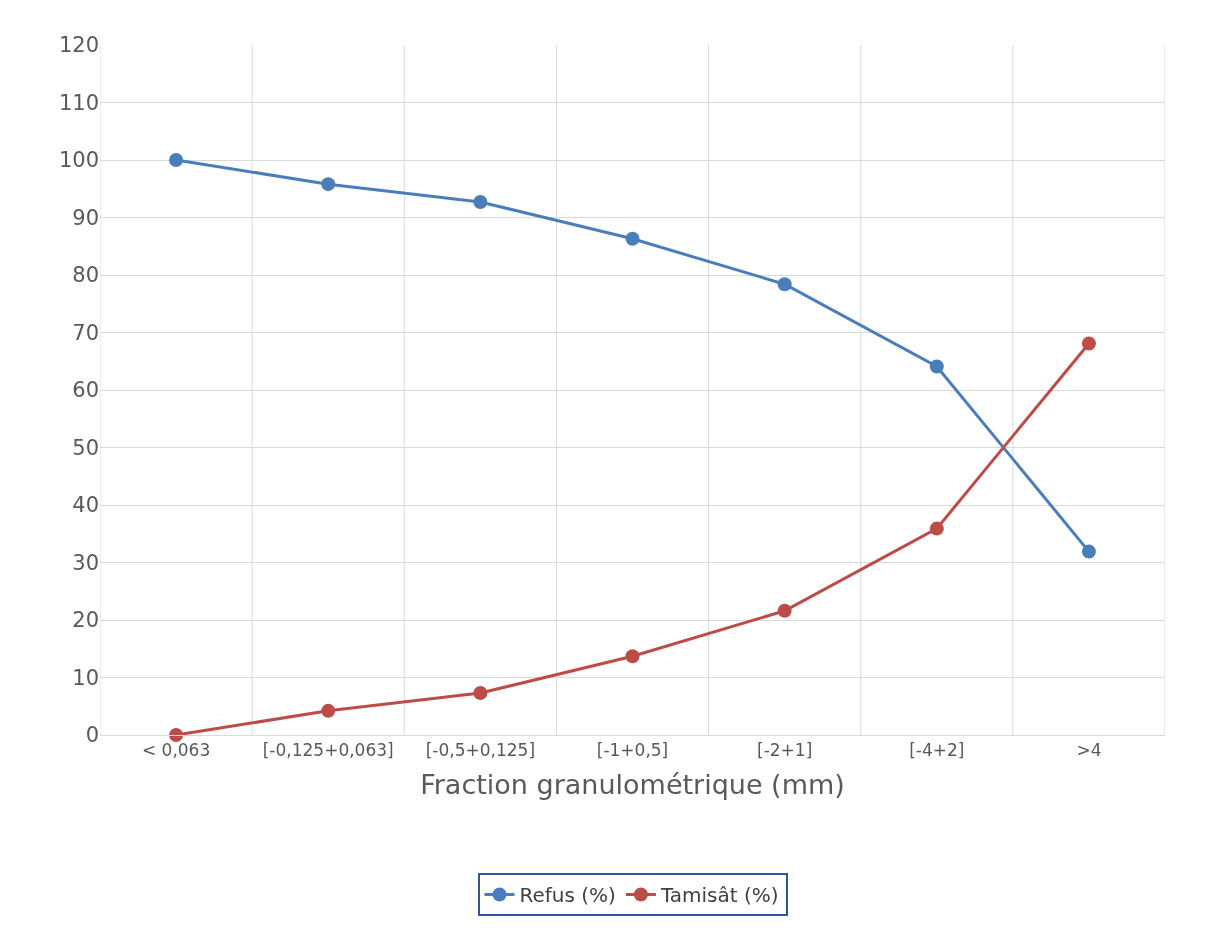 This screenshot has width=1205, height=928. What do you see at coordinates (85, 390) in the screenshot?
I see `y-tick-label: 60` at bounding box center [85, 390].